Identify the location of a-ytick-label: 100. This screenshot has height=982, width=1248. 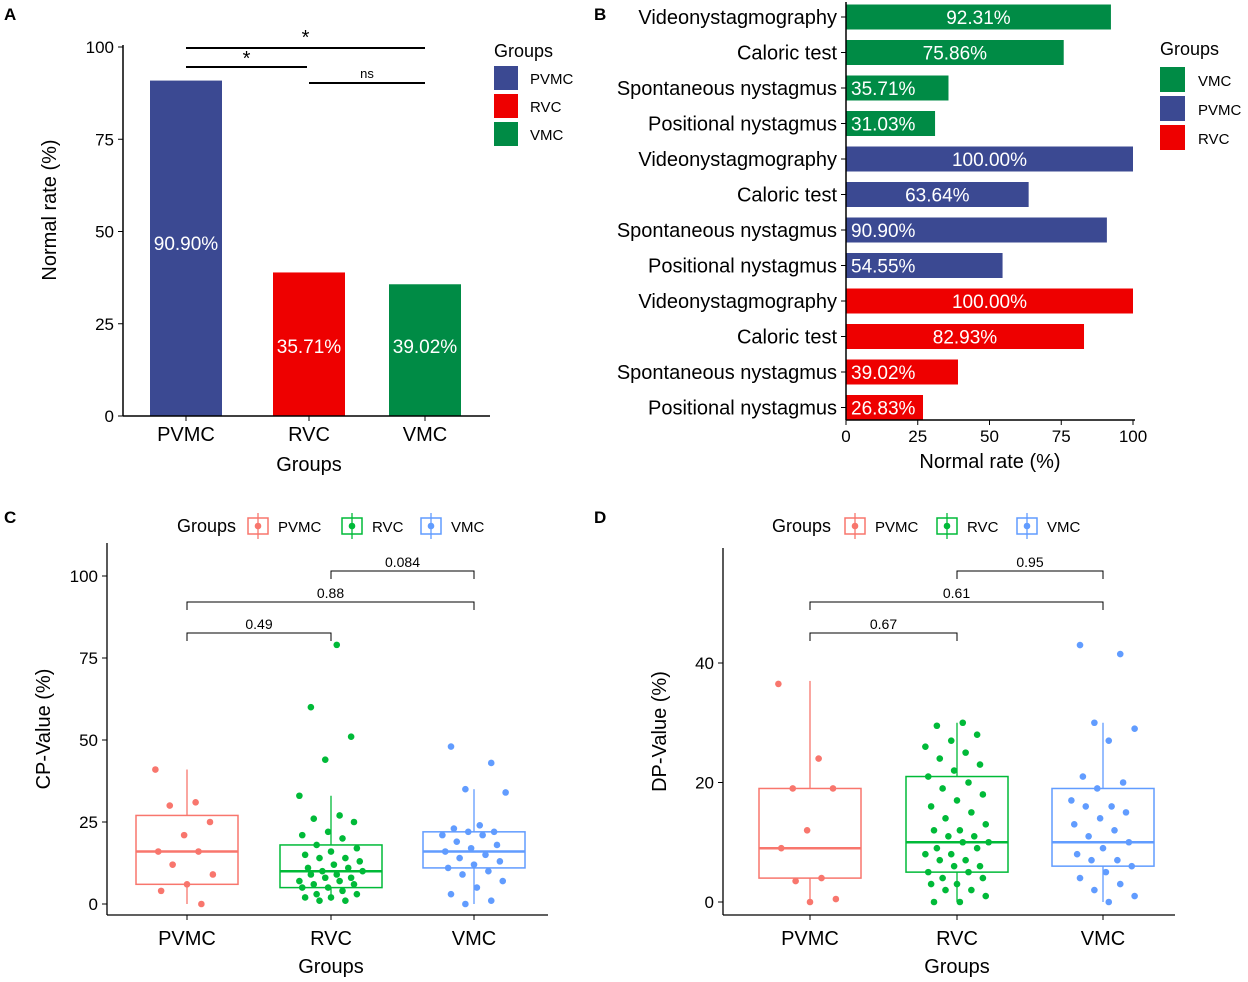
(100, 47).